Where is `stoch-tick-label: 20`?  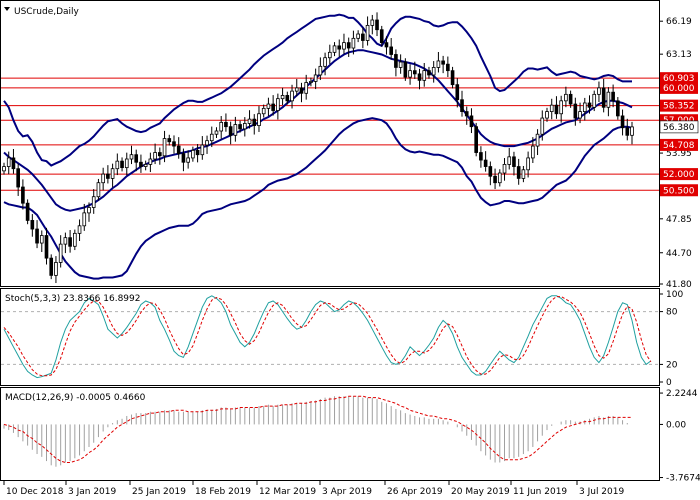 stoch-tick-label: 20 is located at coordinates (672, 365).